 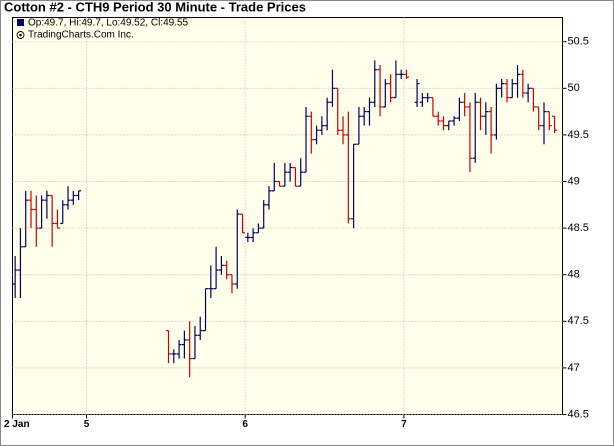 I want to click on y-tick-label: 46.5, so click(x=578, y=414).